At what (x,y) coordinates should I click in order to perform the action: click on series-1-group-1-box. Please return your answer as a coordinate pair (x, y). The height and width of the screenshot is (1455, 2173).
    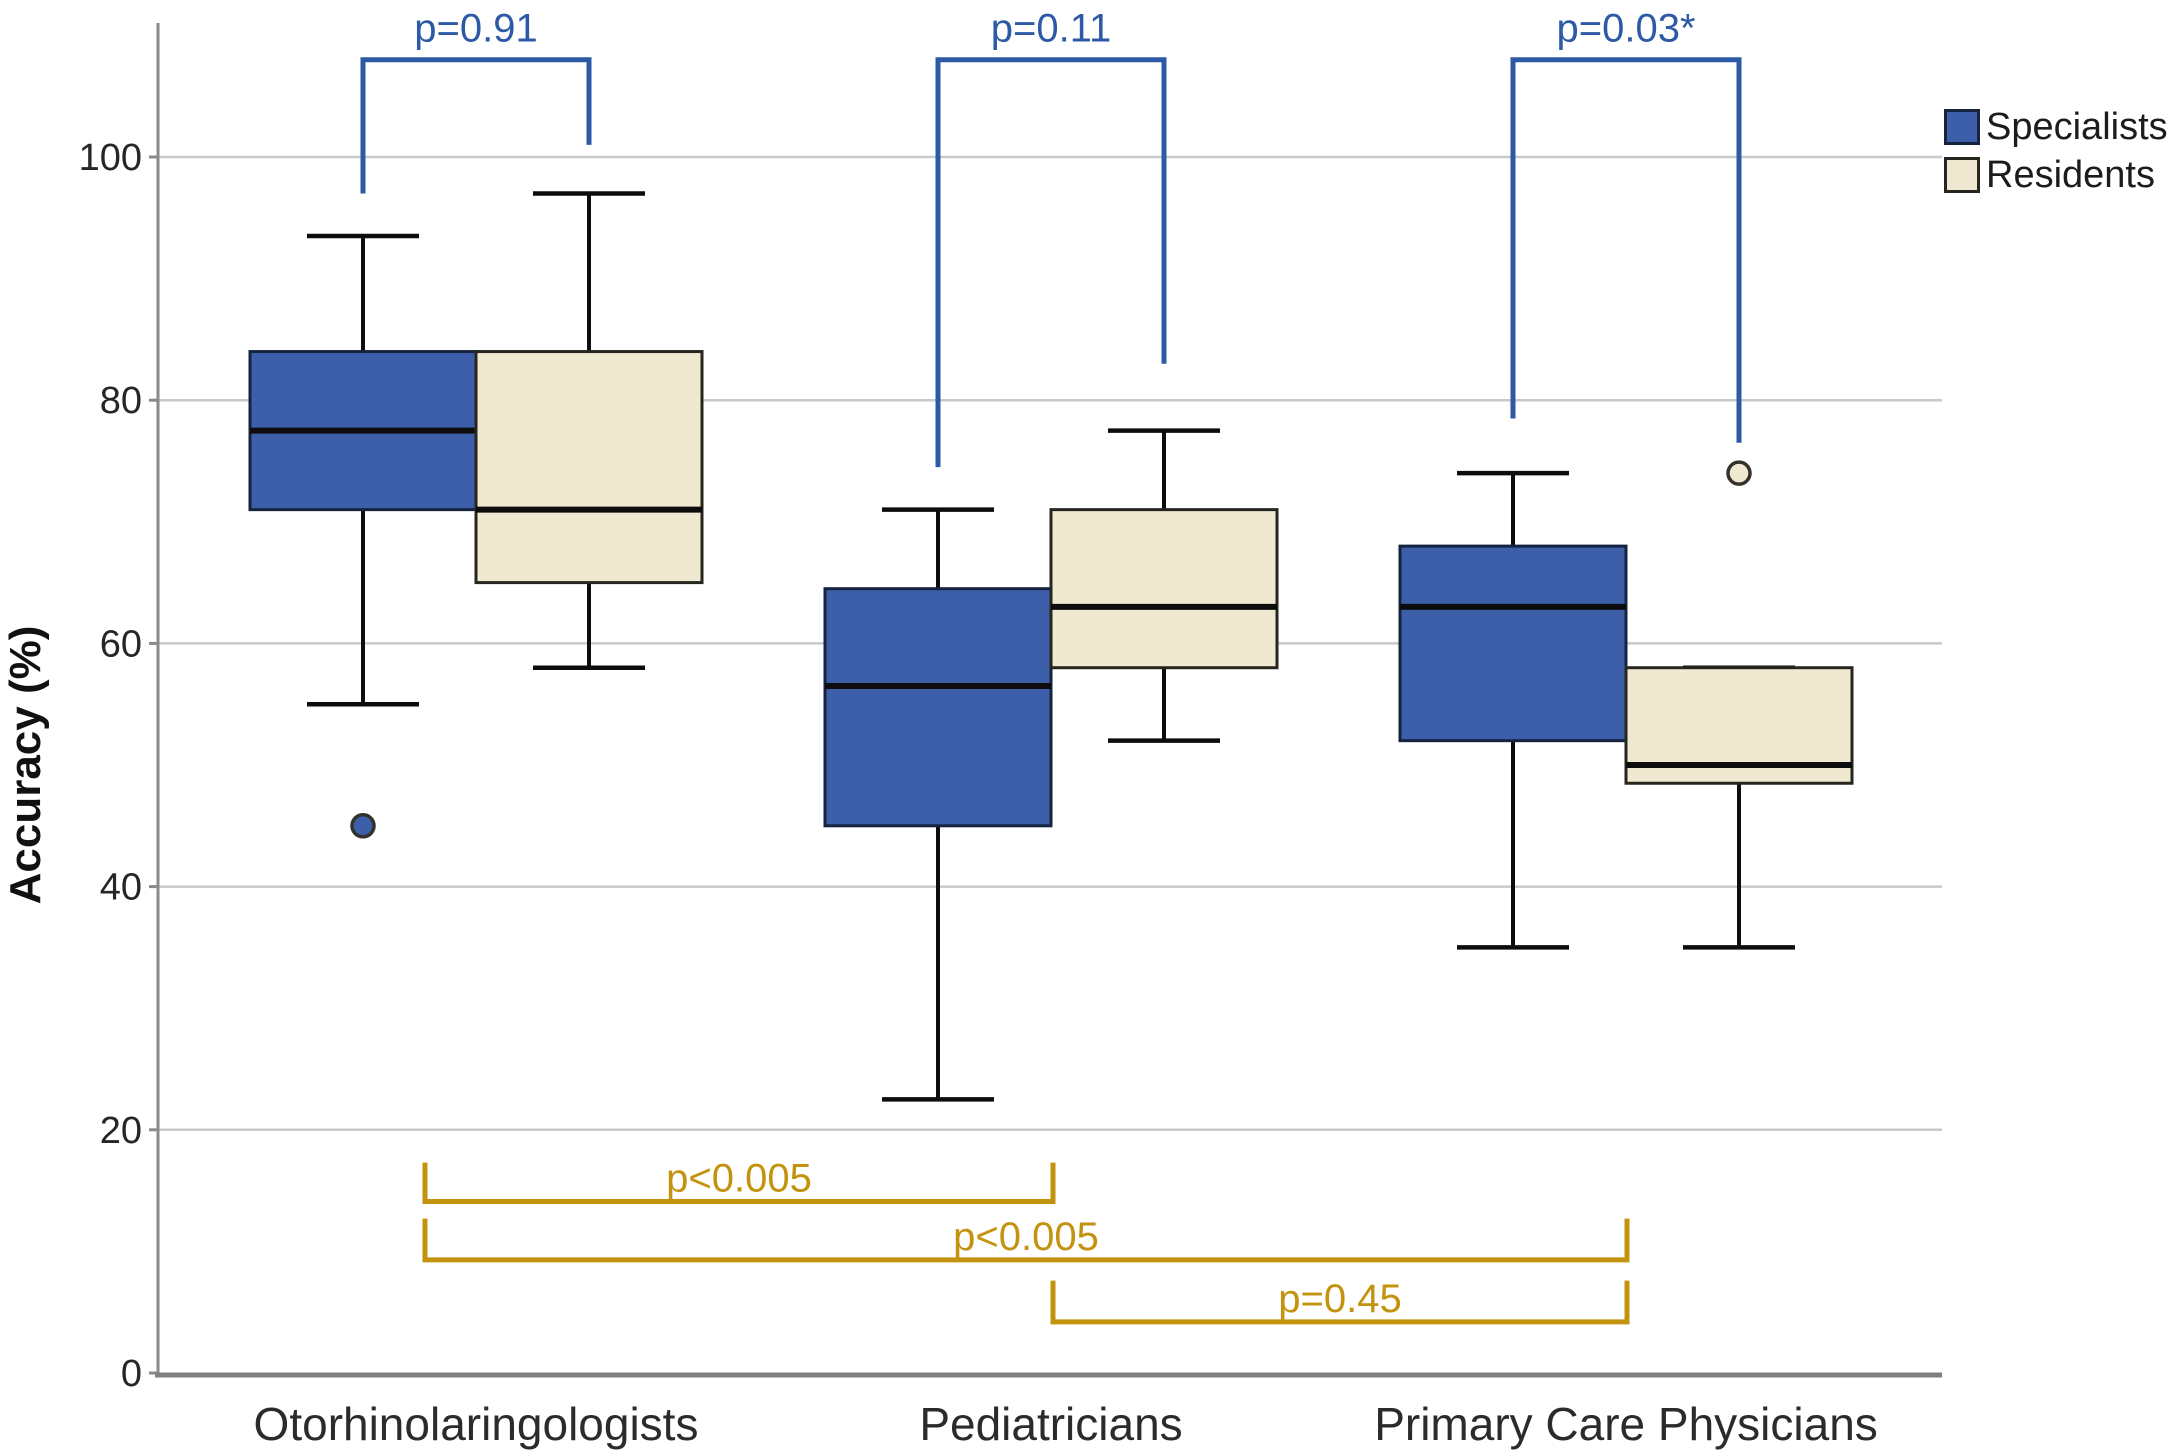
    Looking at the image, I should click on (1164, 589).